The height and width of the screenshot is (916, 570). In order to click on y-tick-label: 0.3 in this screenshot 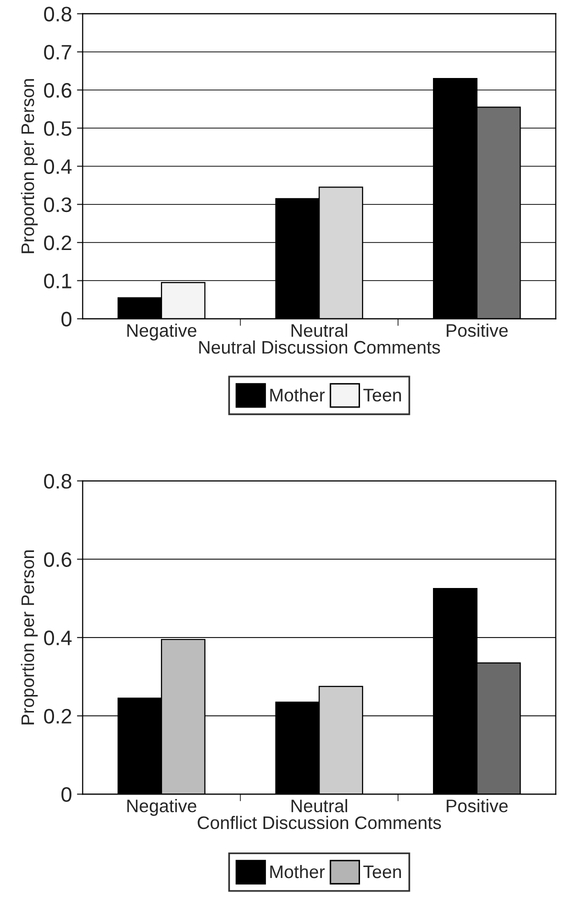, I will do `click(58, 204)`.